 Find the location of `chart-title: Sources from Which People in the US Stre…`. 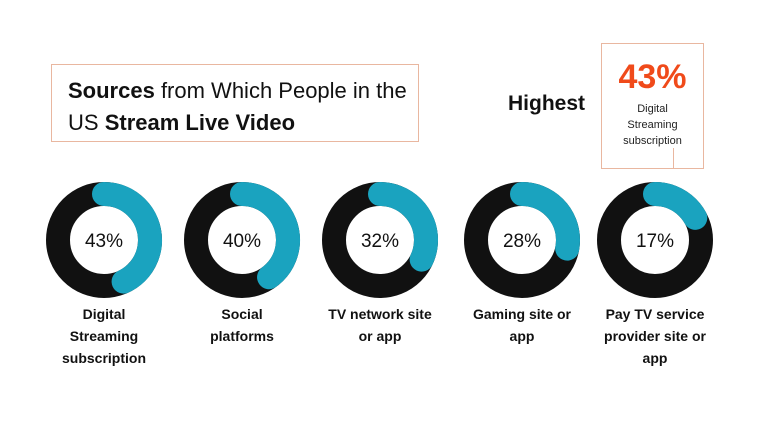

chart-title: Sources from Which People in the US Stre… is located at coordinates (235, 103).